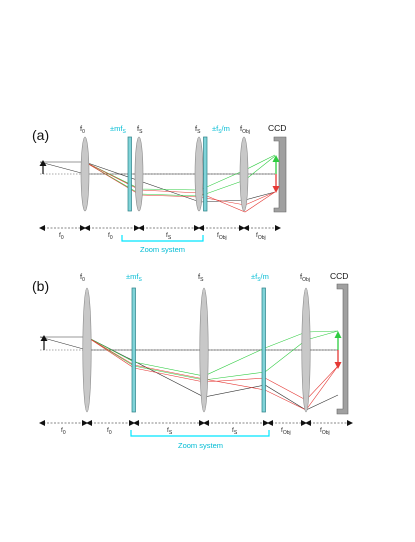 Image resolution: width=415 pixels, height=542 pixels. What do you see at coordinates (198, 129) in the screenshot?
I see `lens-label-fs-2: fS` at bounding box center [198, 129].